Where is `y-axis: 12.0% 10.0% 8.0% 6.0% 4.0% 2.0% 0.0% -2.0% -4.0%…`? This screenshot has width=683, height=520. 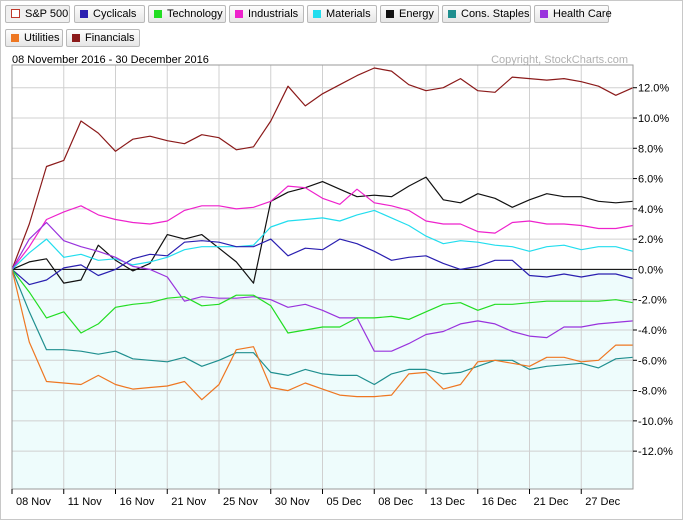 y-axis: 12.0% 10.0% 8.0% 6.0% 4.0% 2.0% 0.0% -2.0% -4.0%… is located at coordinates (653, 270).